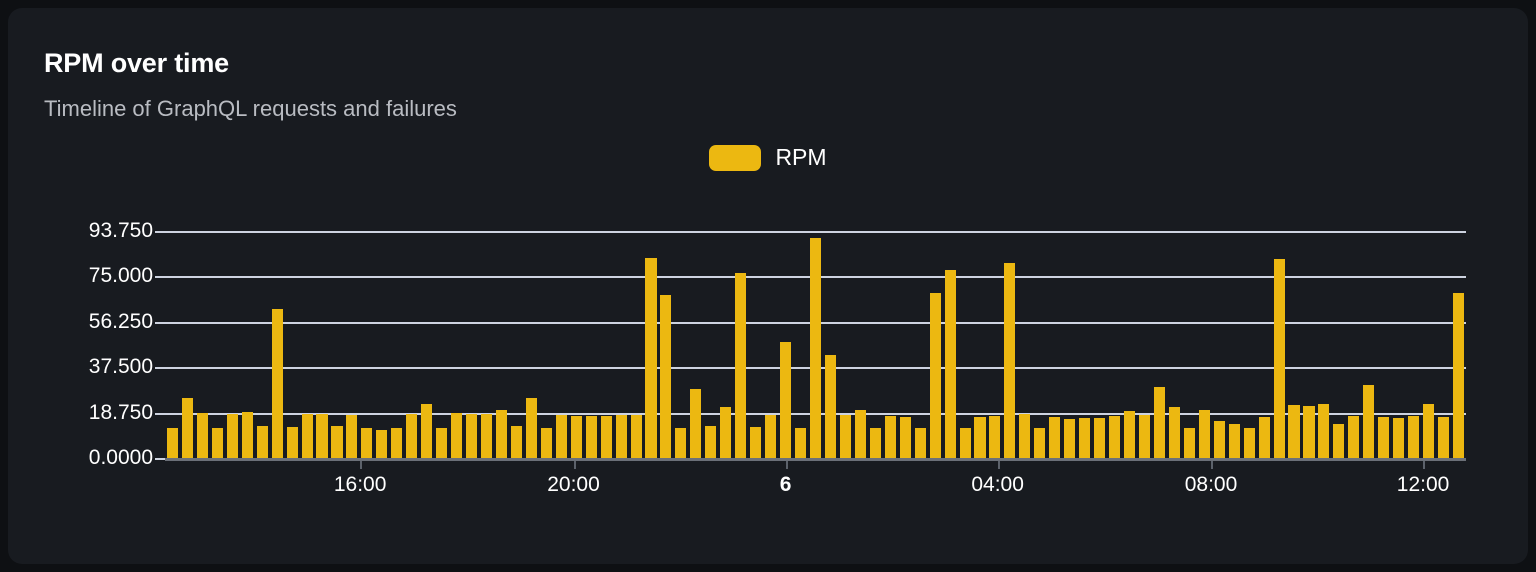 The height and width of the screenshot is (572, 1536). What do you see at coordinates (120, 230) in the screenshot?
I see `y-axis-tick-label: 93.750` at bounding box center [120, 230].